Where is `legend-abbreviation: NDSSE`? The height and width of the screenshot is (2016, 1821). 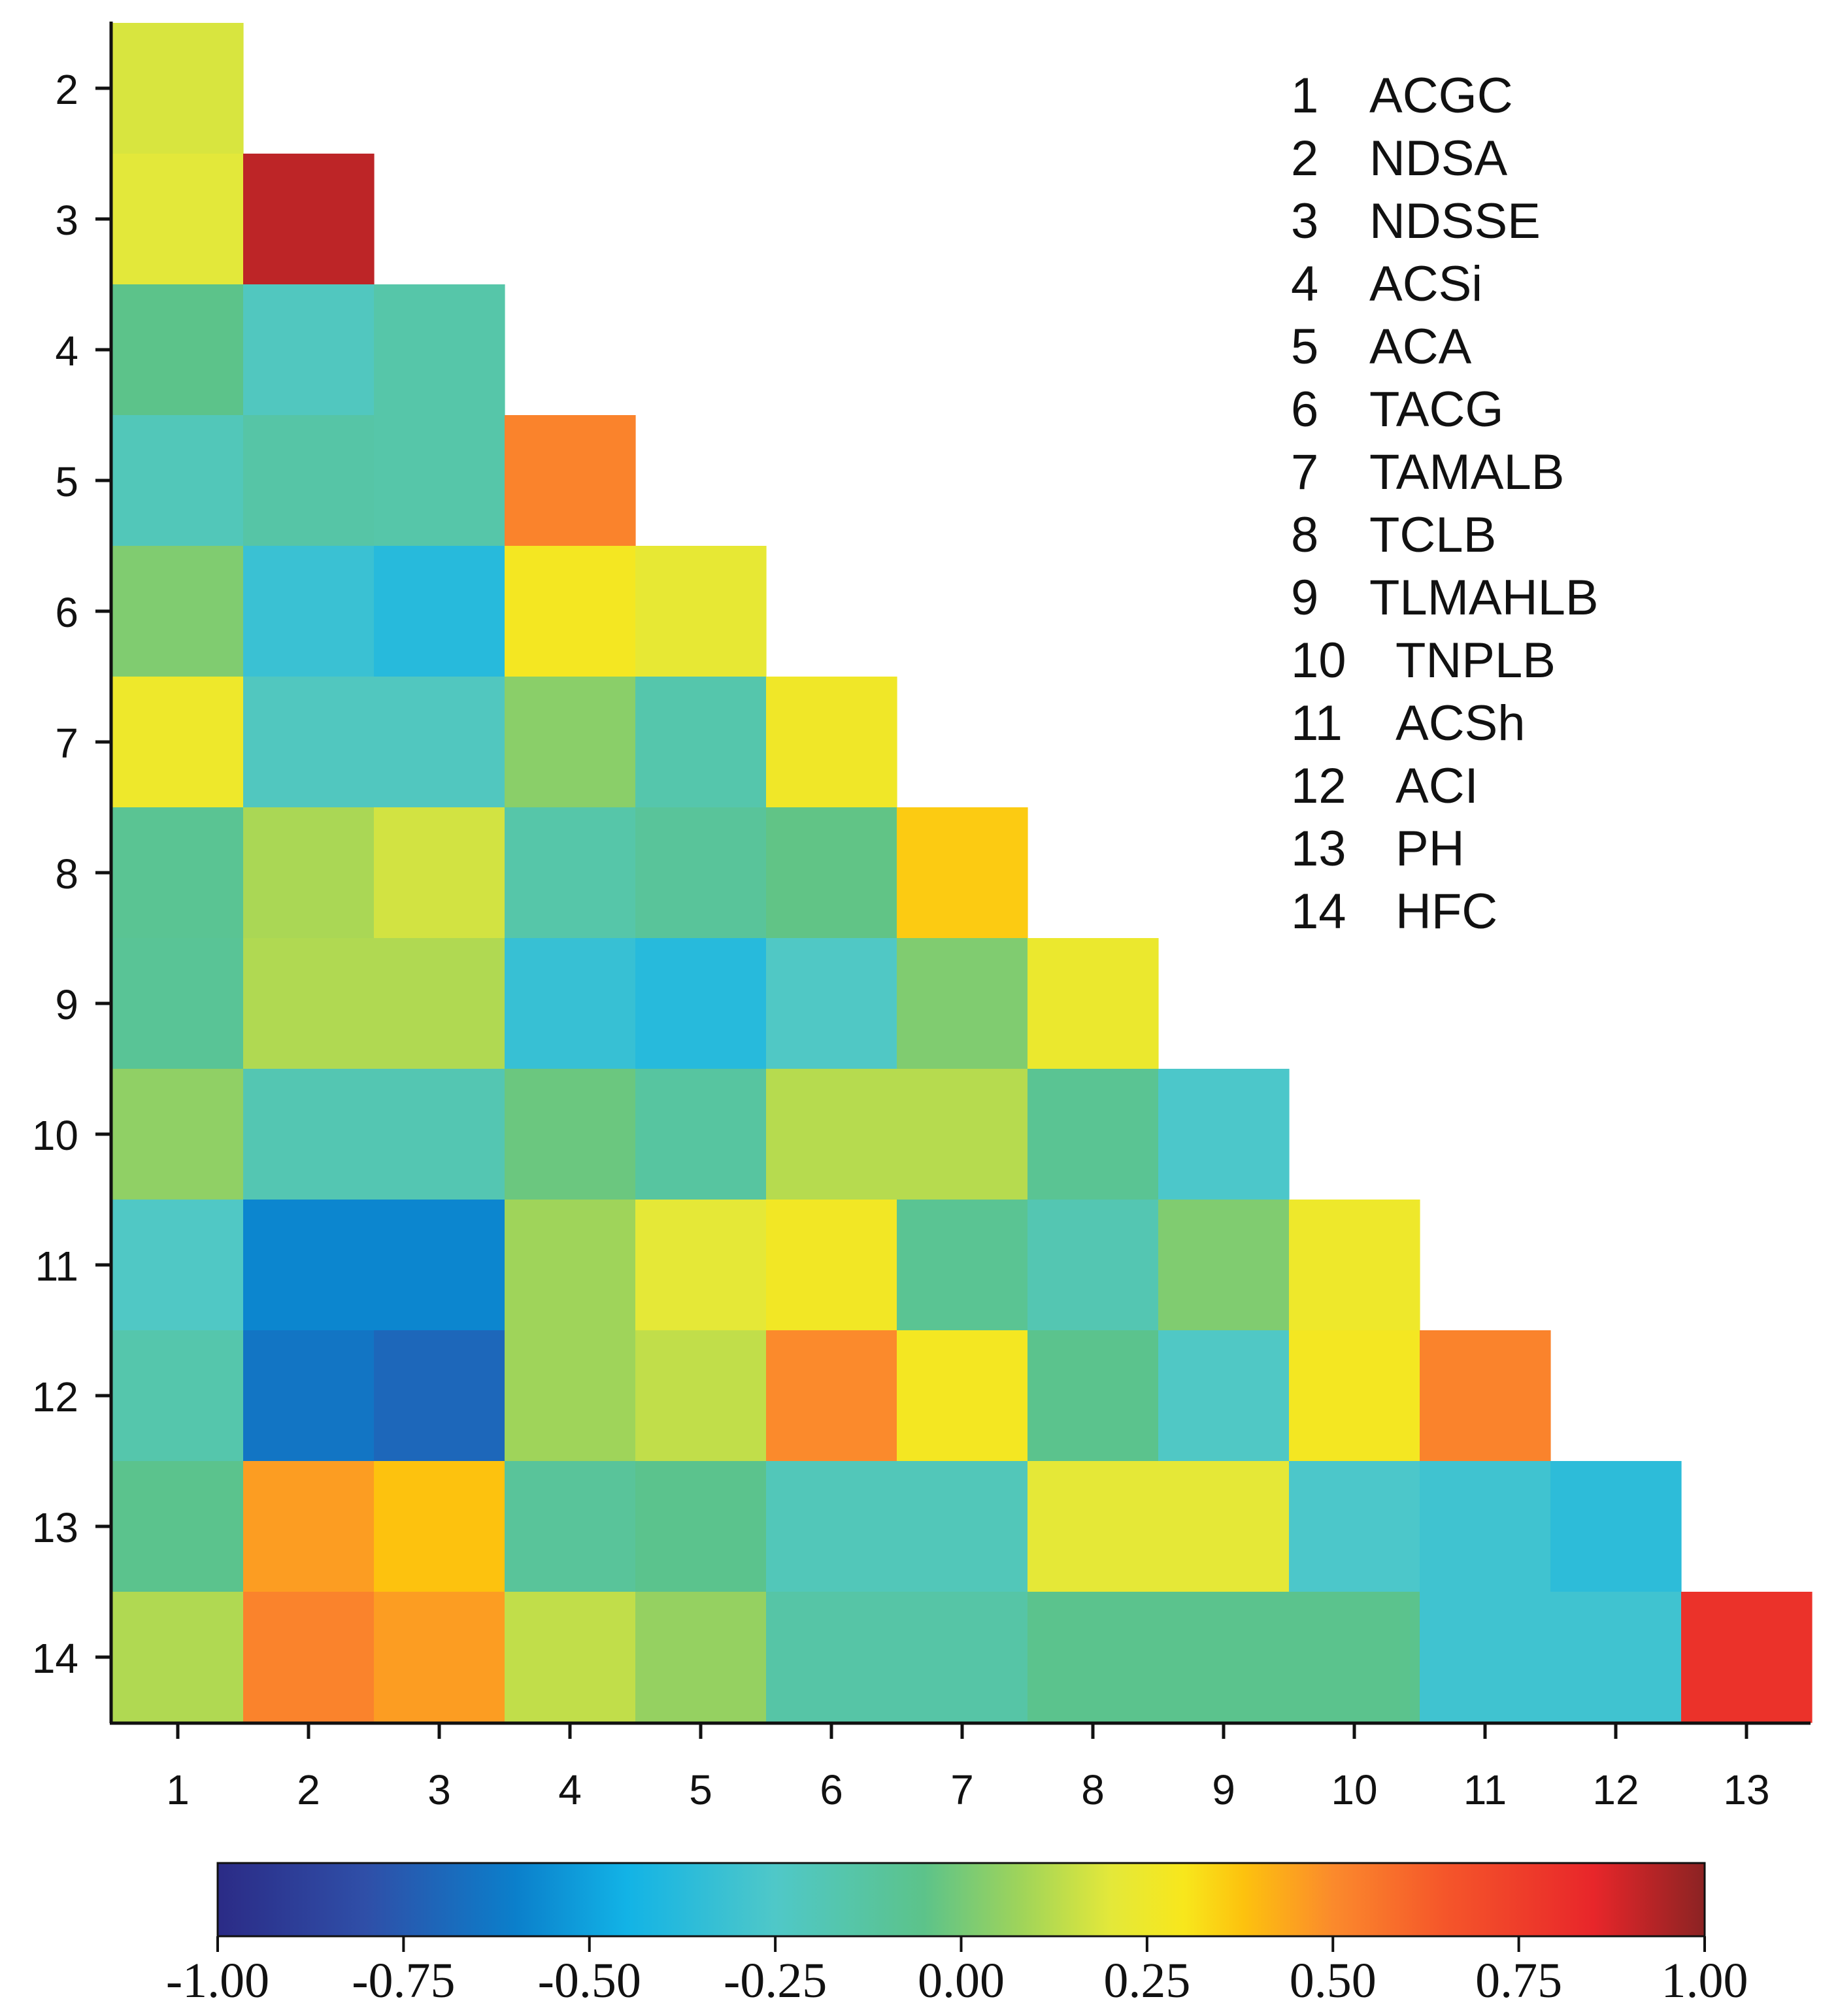 legend-abbreviation: NDSSE is located at coordinates (1455, 221).